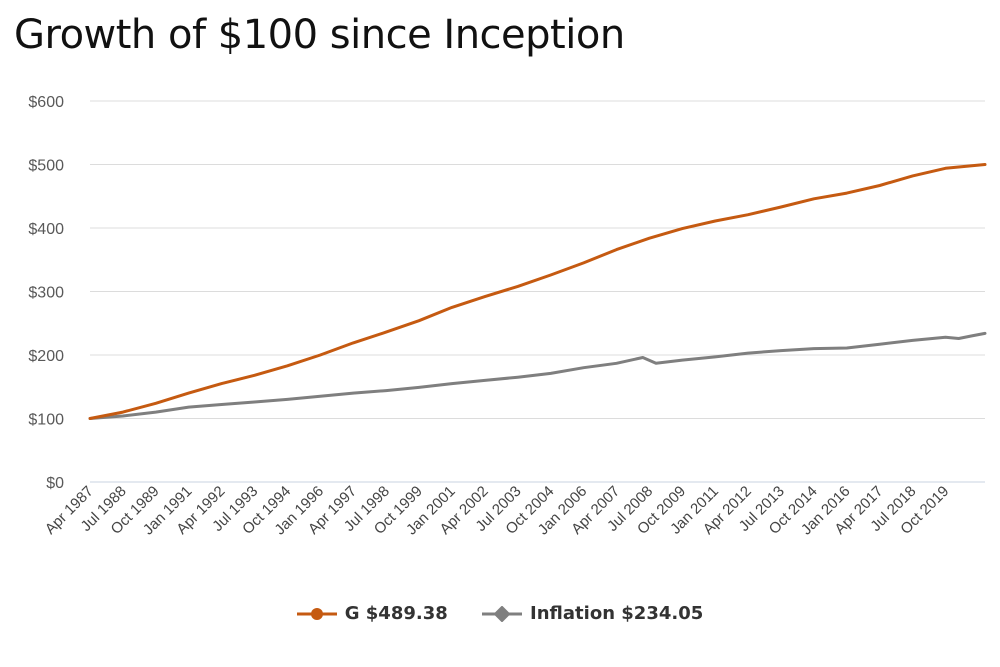  Describe the element at coordinates (46, 166) in the screenshot. I see `y-tick-label: $500` at that location.